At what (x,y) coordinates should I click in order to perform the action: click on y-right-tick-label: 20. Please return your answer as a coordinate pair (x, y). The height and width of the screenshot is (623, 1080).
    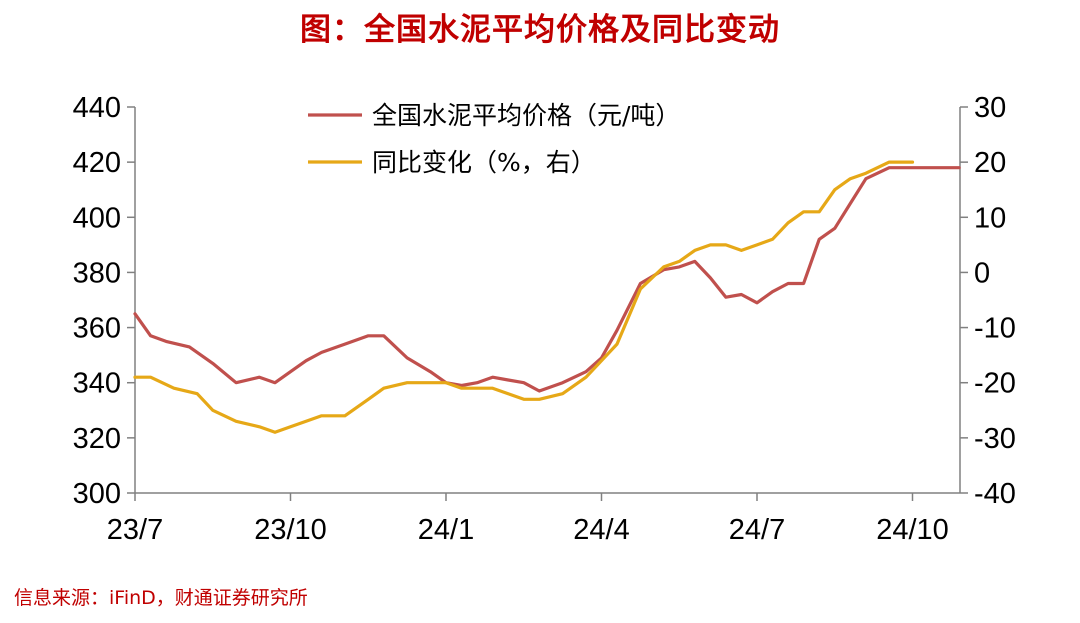
    Looking at the image, I should click on (990, 163).